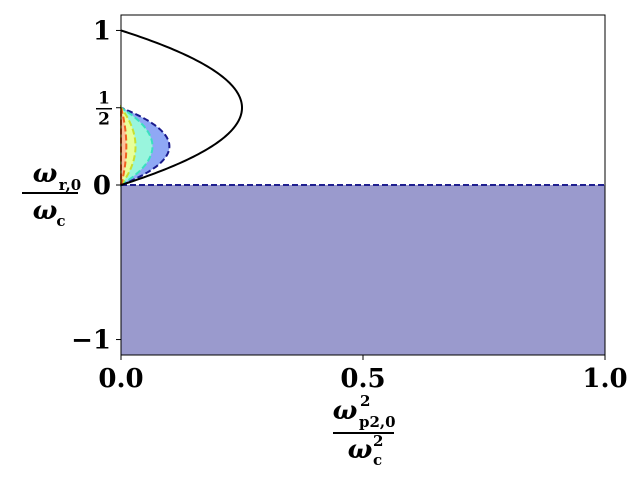  I want to click on xlabel-numerator: ω, so click(345, 411).